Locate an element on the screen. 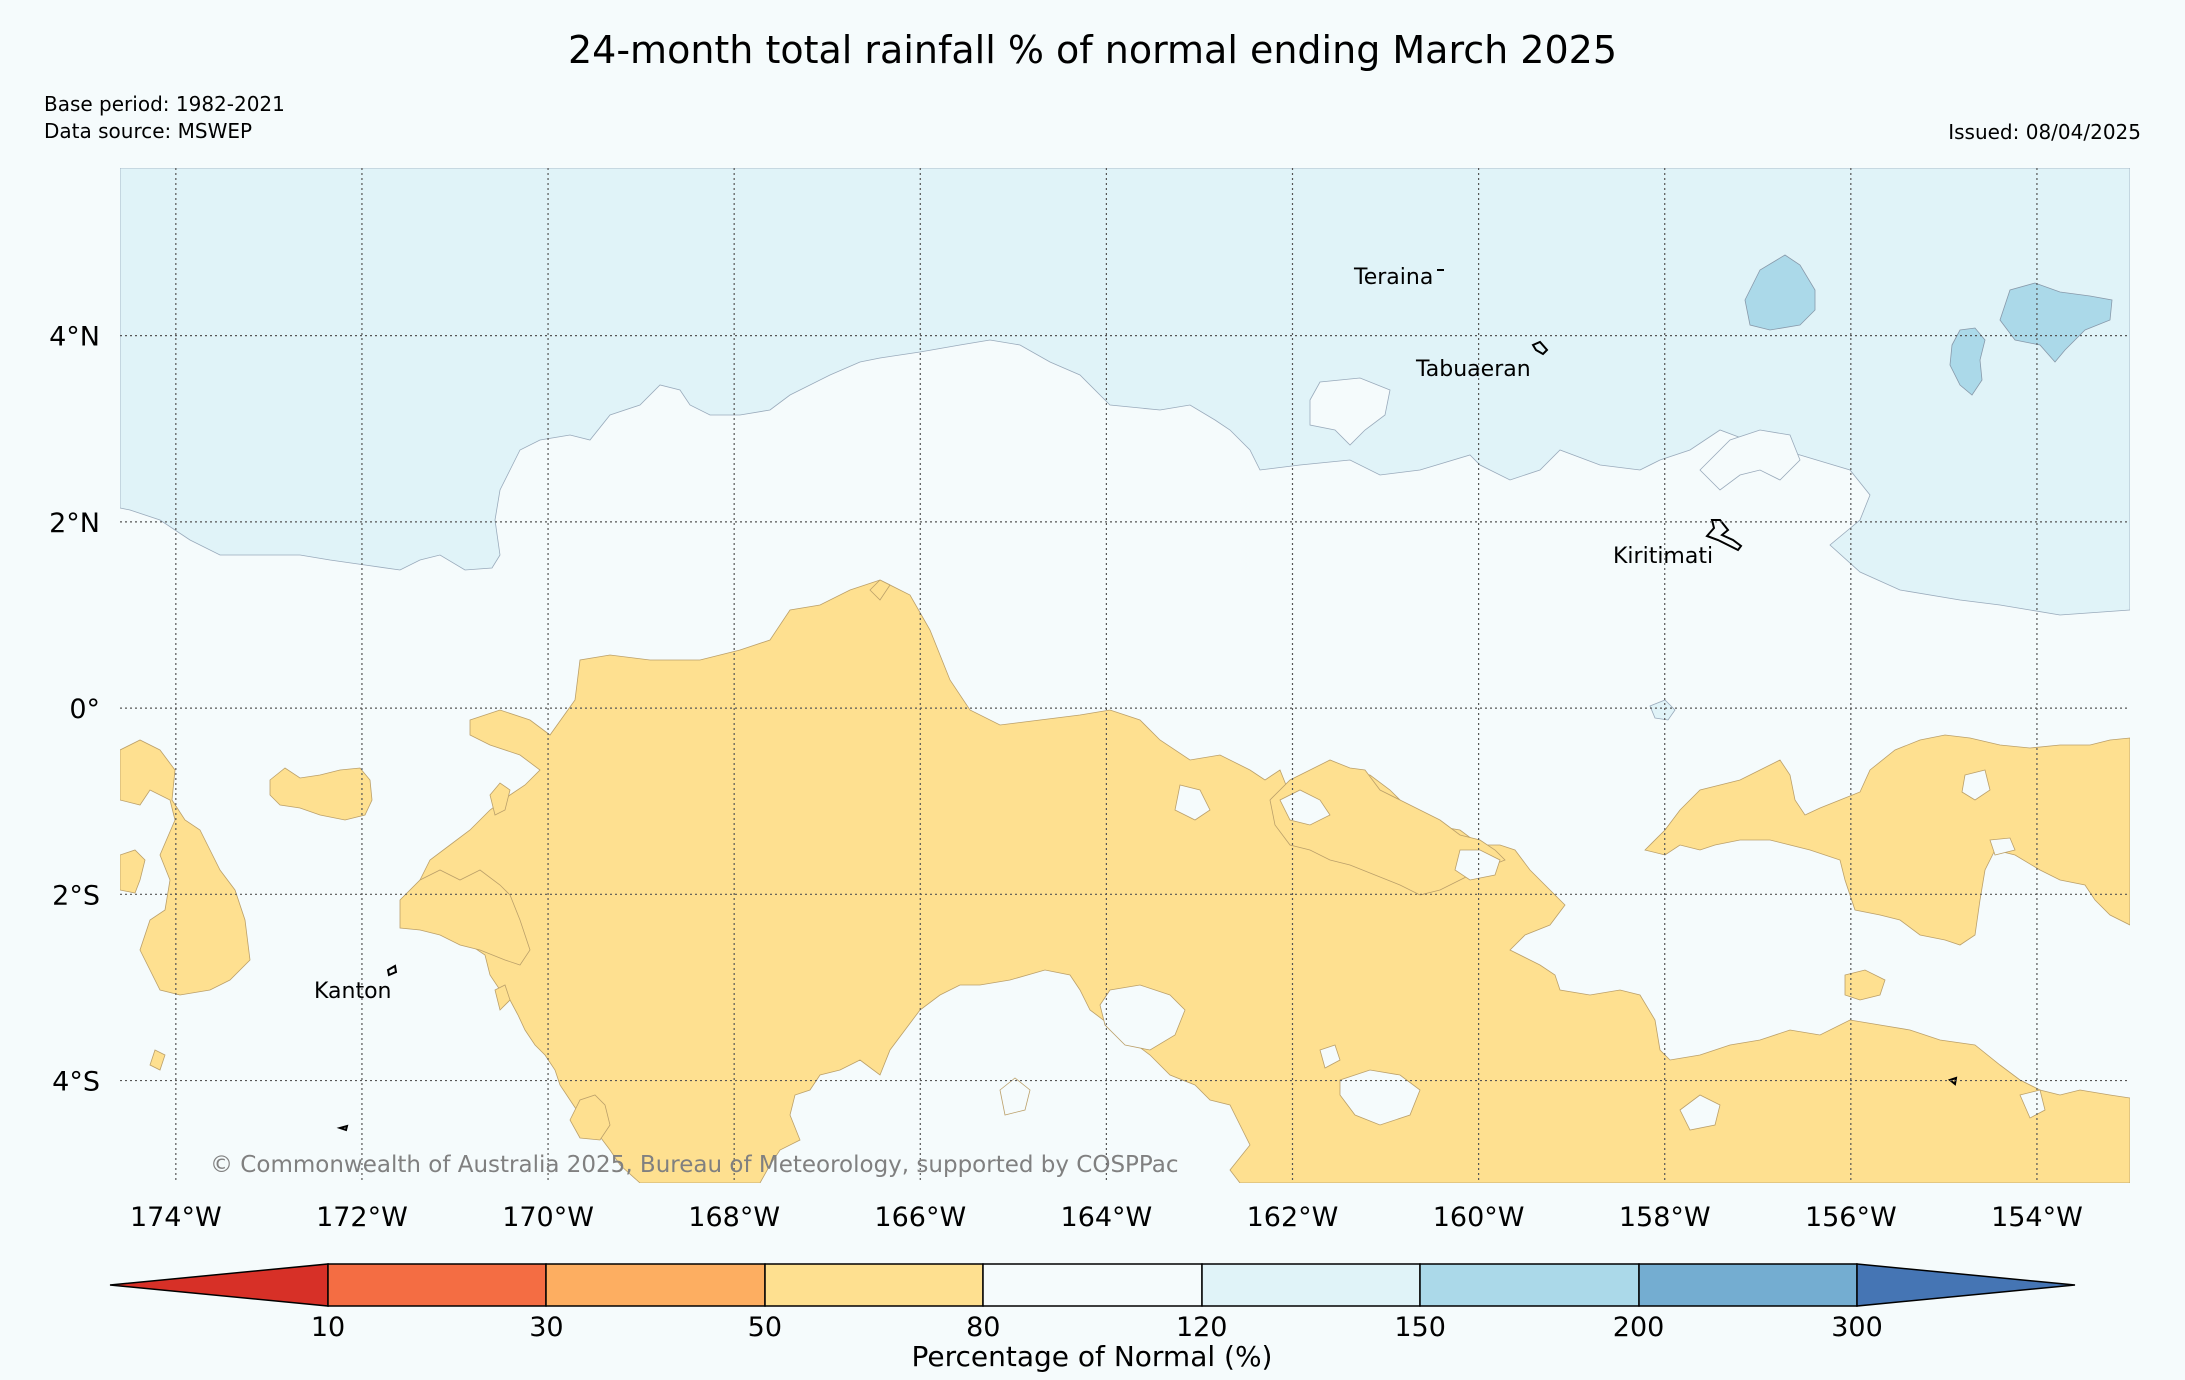  longitude-tick-label: 166°W is located at coordinates (920, 1217).